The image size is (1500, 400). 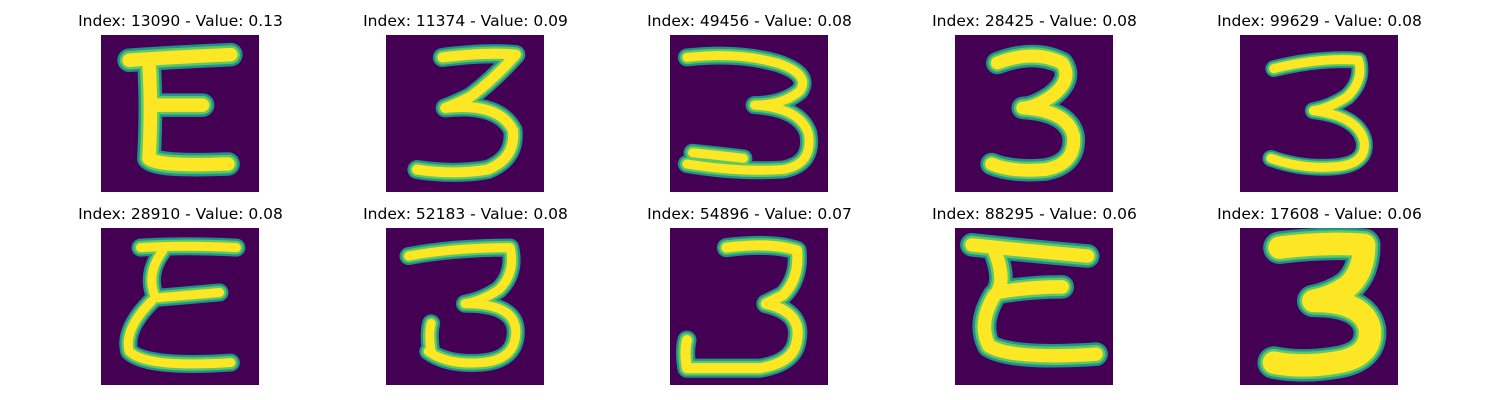 I want to click on panel-10: Index: 17608 - Value: 0.06, so click(x=1319, y=289).